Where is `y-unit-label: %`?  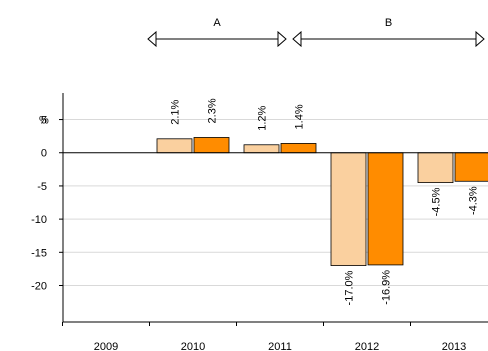 y-unit-label: % is located at coordinates (44, 121).